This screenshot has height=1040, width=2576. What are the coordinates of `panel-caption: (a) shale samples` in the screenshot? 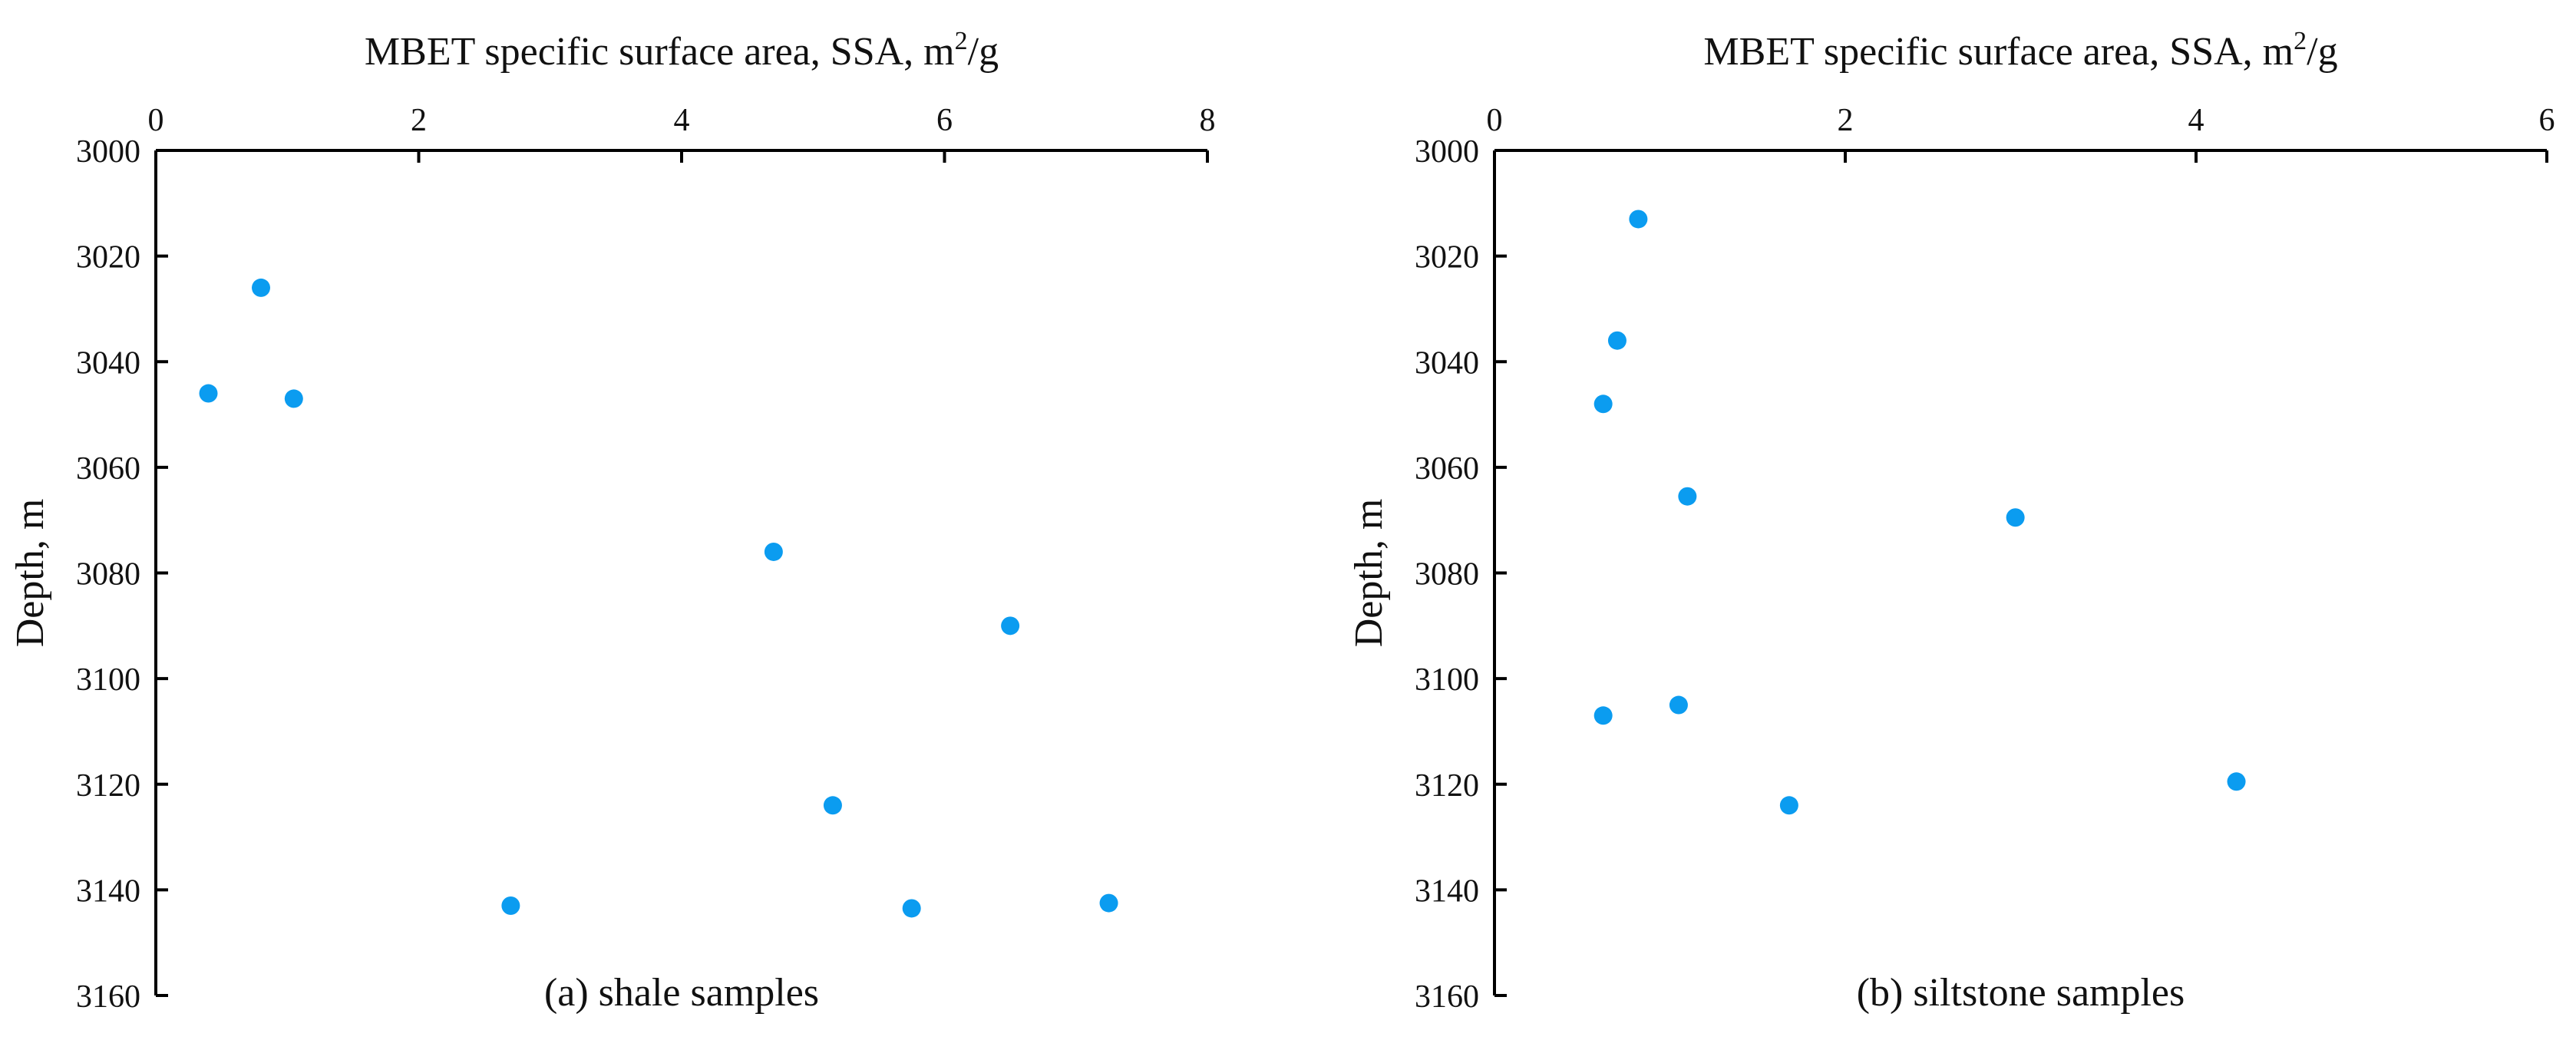 It's located at (681, 993).